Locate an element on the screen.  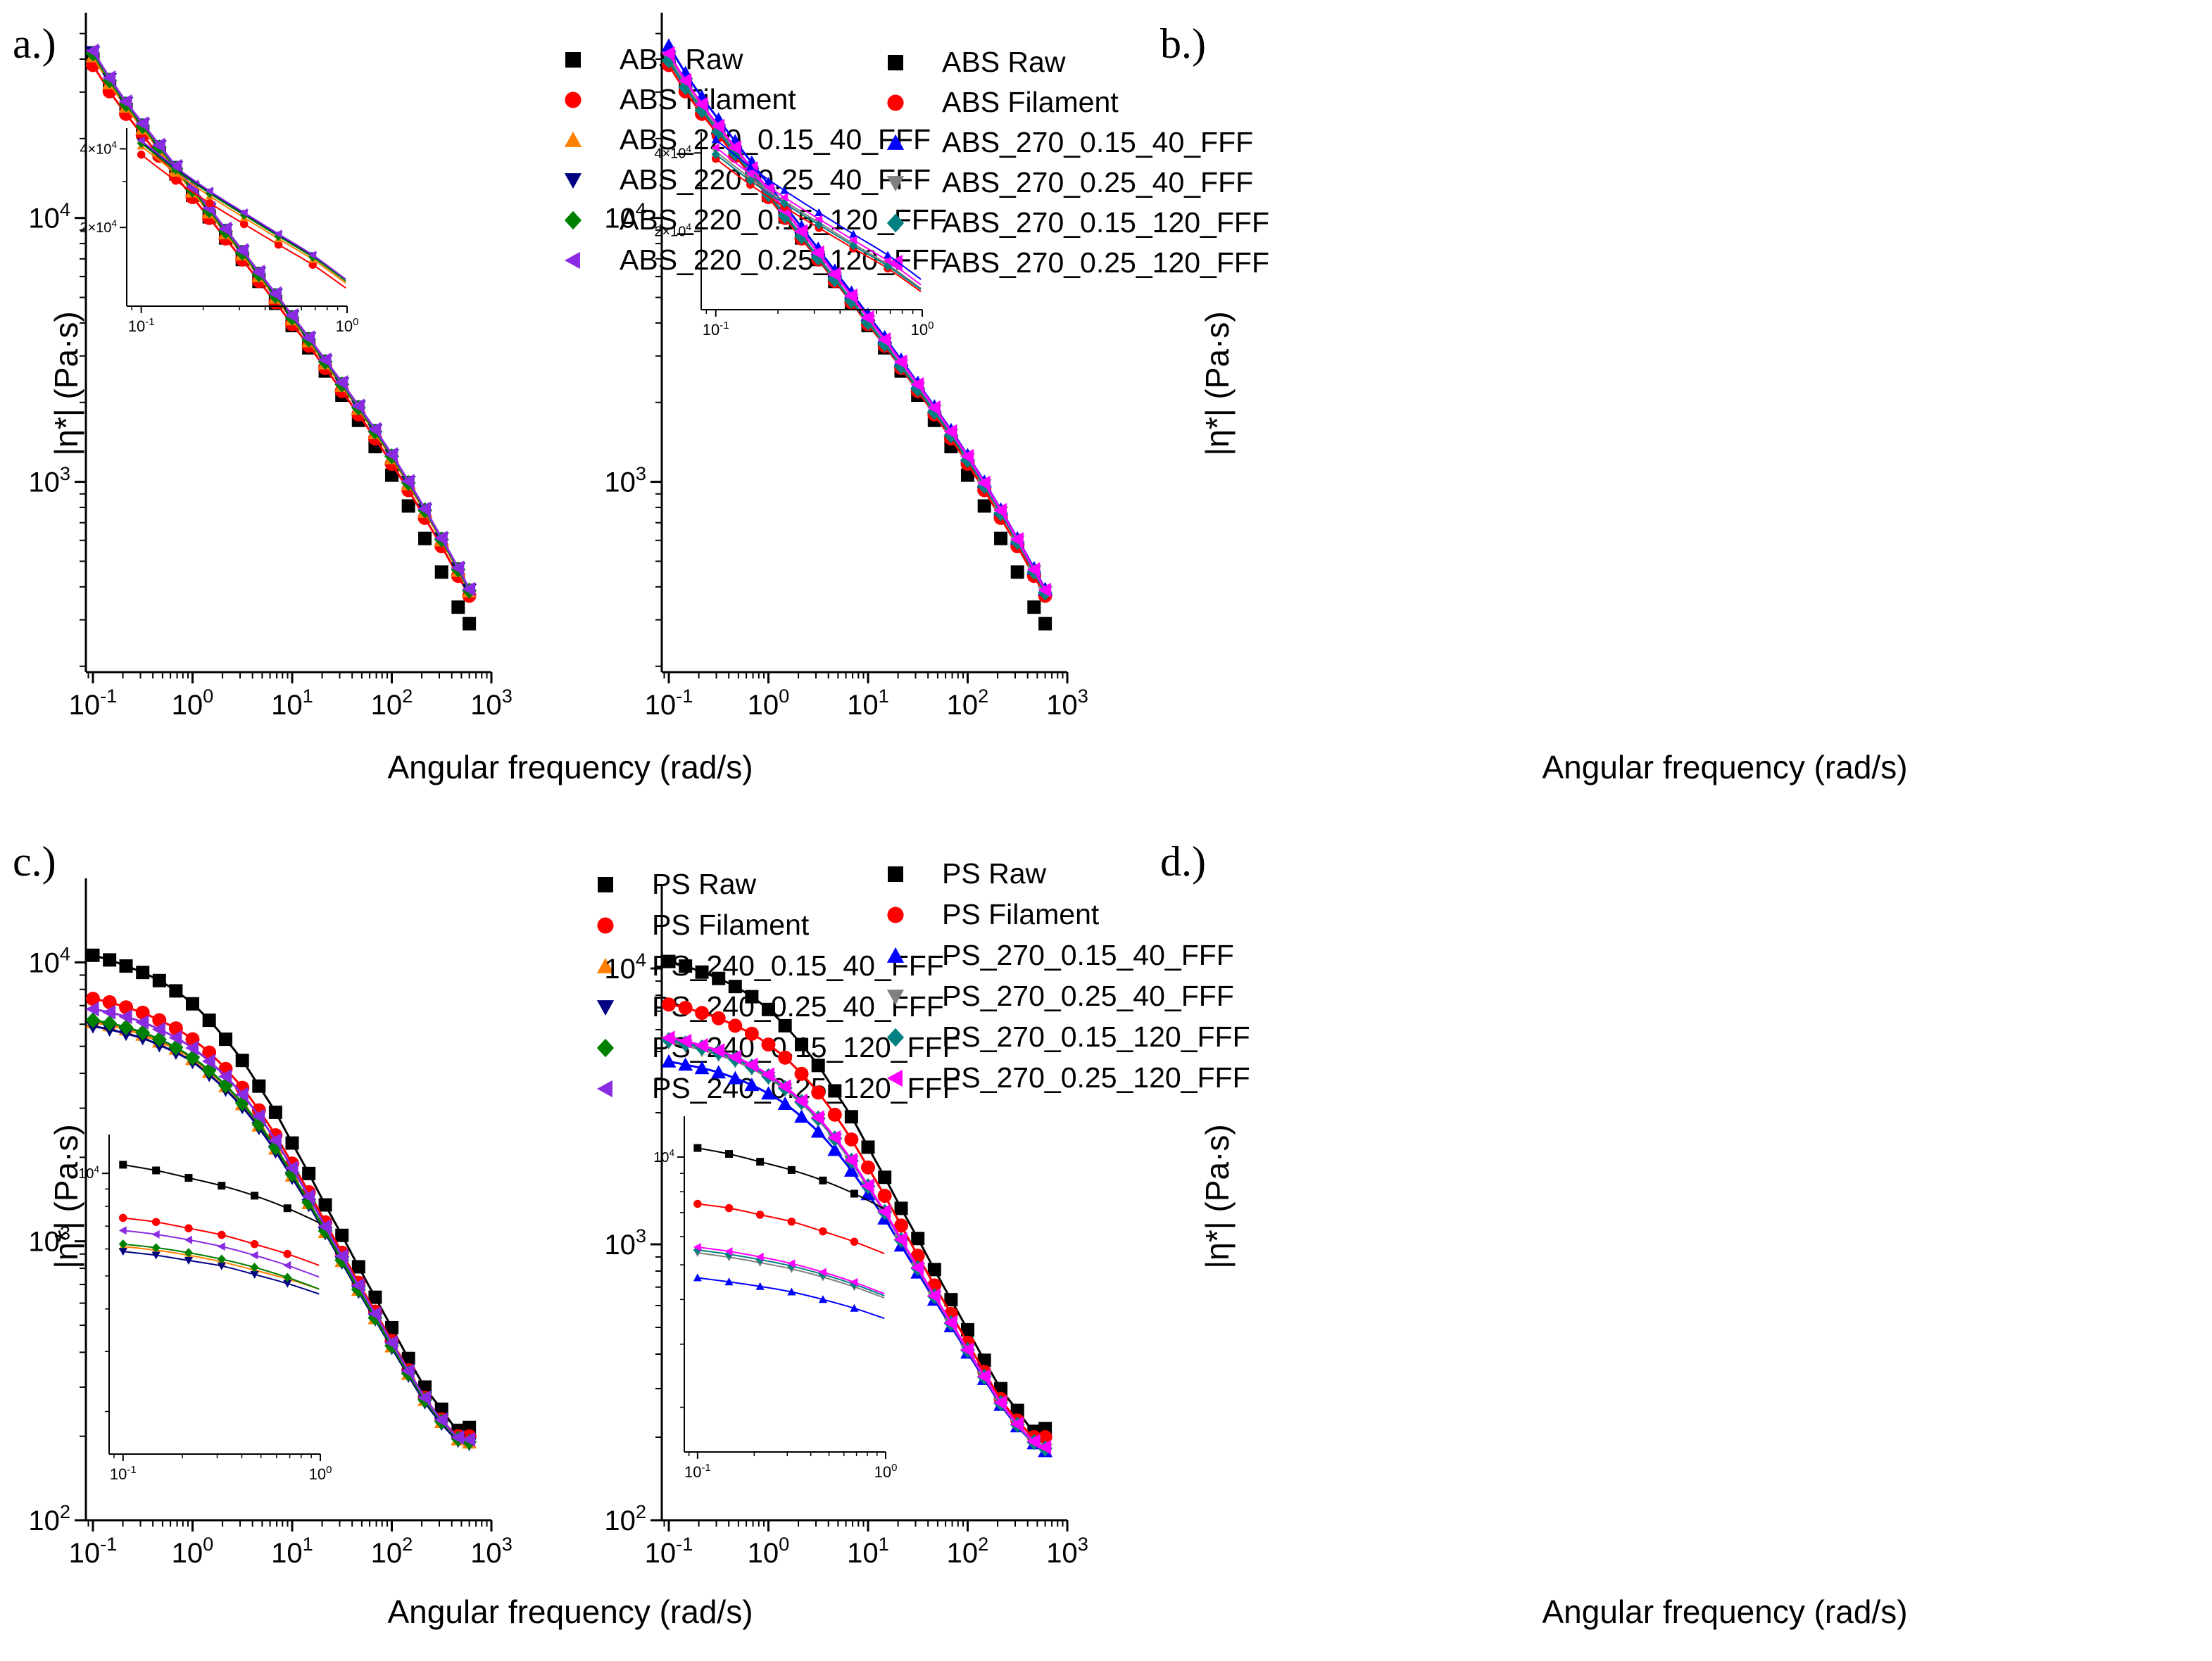
x-tick-label: 10⁻¹ is located at coordinates (669, 1551).